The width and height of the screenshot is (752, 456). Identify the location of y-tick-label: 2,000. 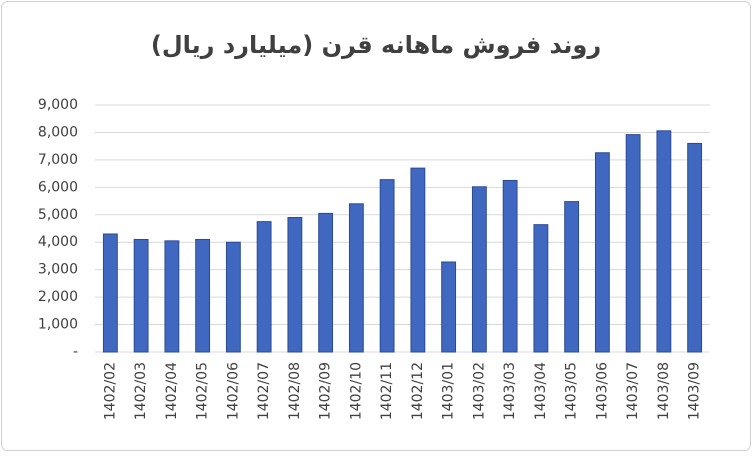
(58, 297).